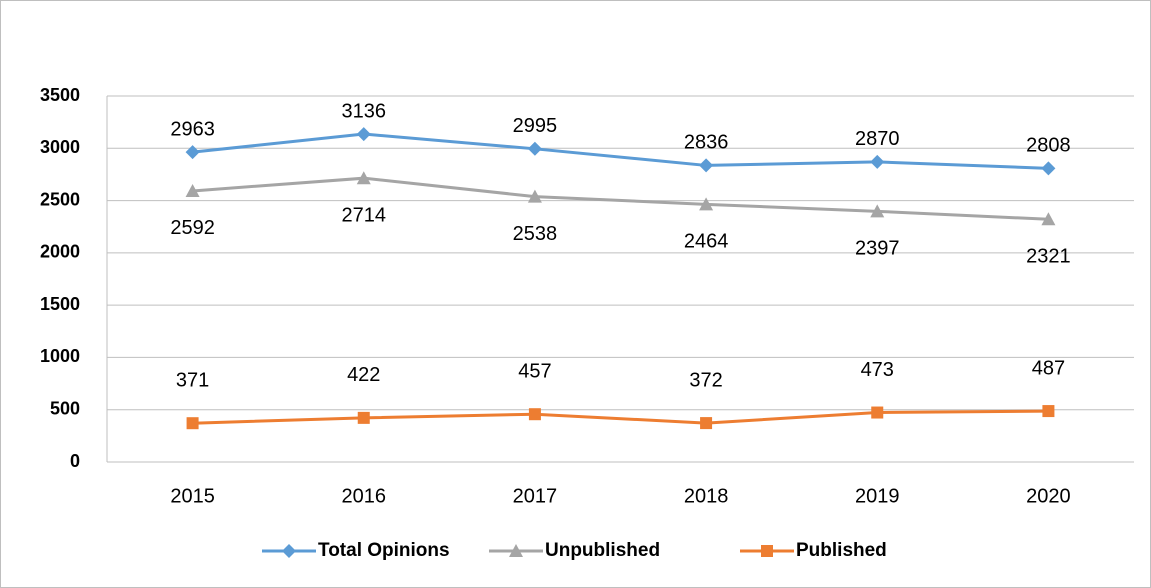  What do you see at coordinates (1048, 496) in the screenshot?
I see `x-tick-label: 2020` at bounding box center [1048, 496].